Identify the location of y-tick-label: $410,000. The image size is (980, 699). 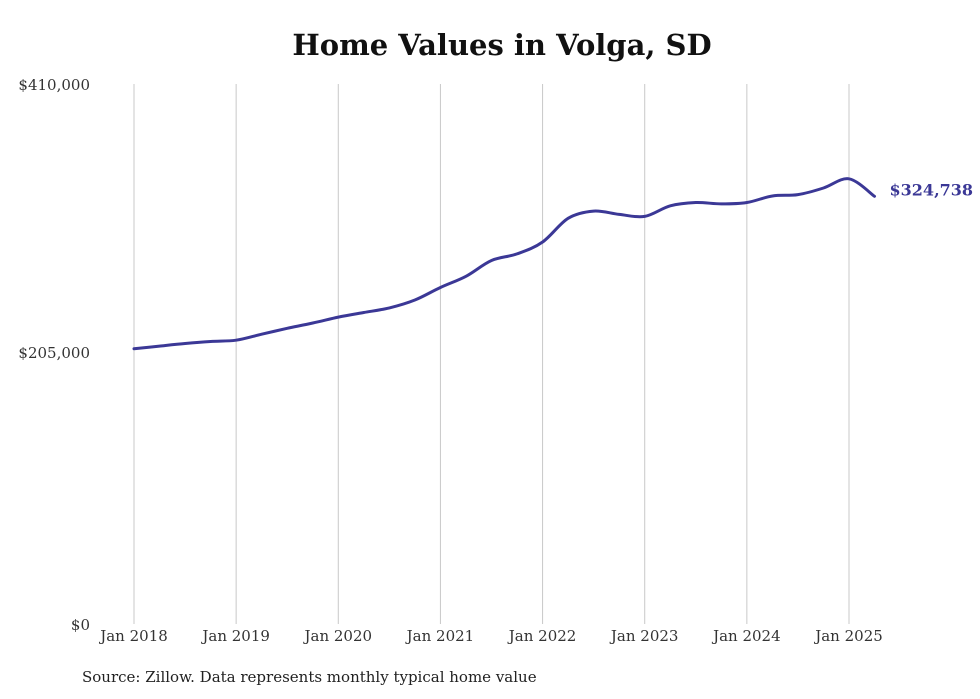
(54, 85).